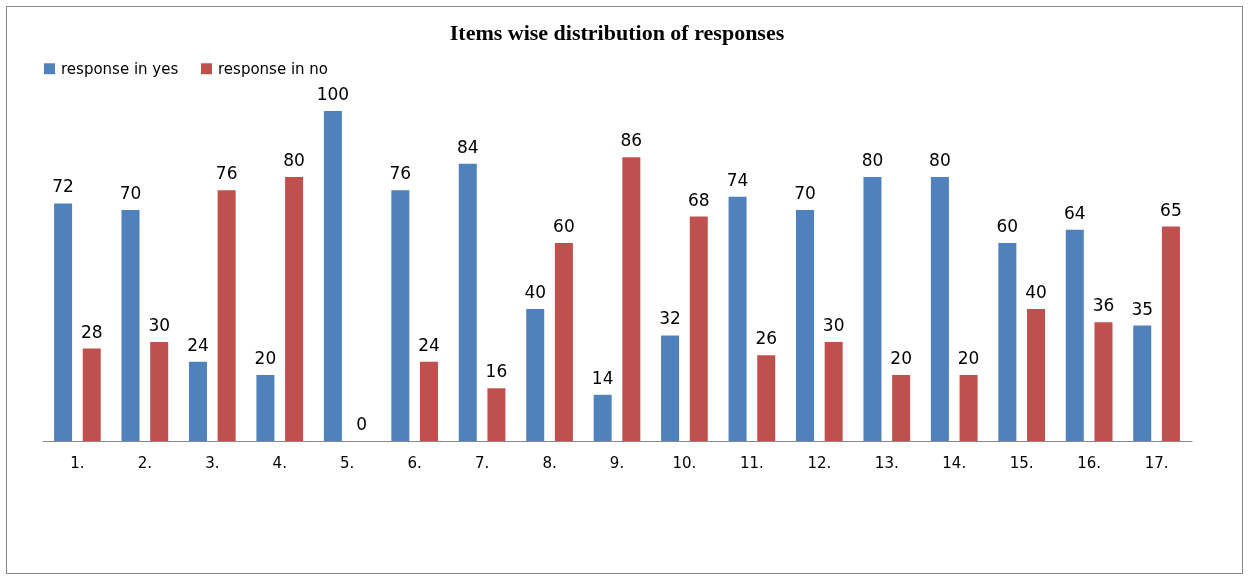 The height and width of the screenshot is (582, 1251). Describe the element at coordinates (91, 331) in the screenshot. I see `data-label: 28` at that location.